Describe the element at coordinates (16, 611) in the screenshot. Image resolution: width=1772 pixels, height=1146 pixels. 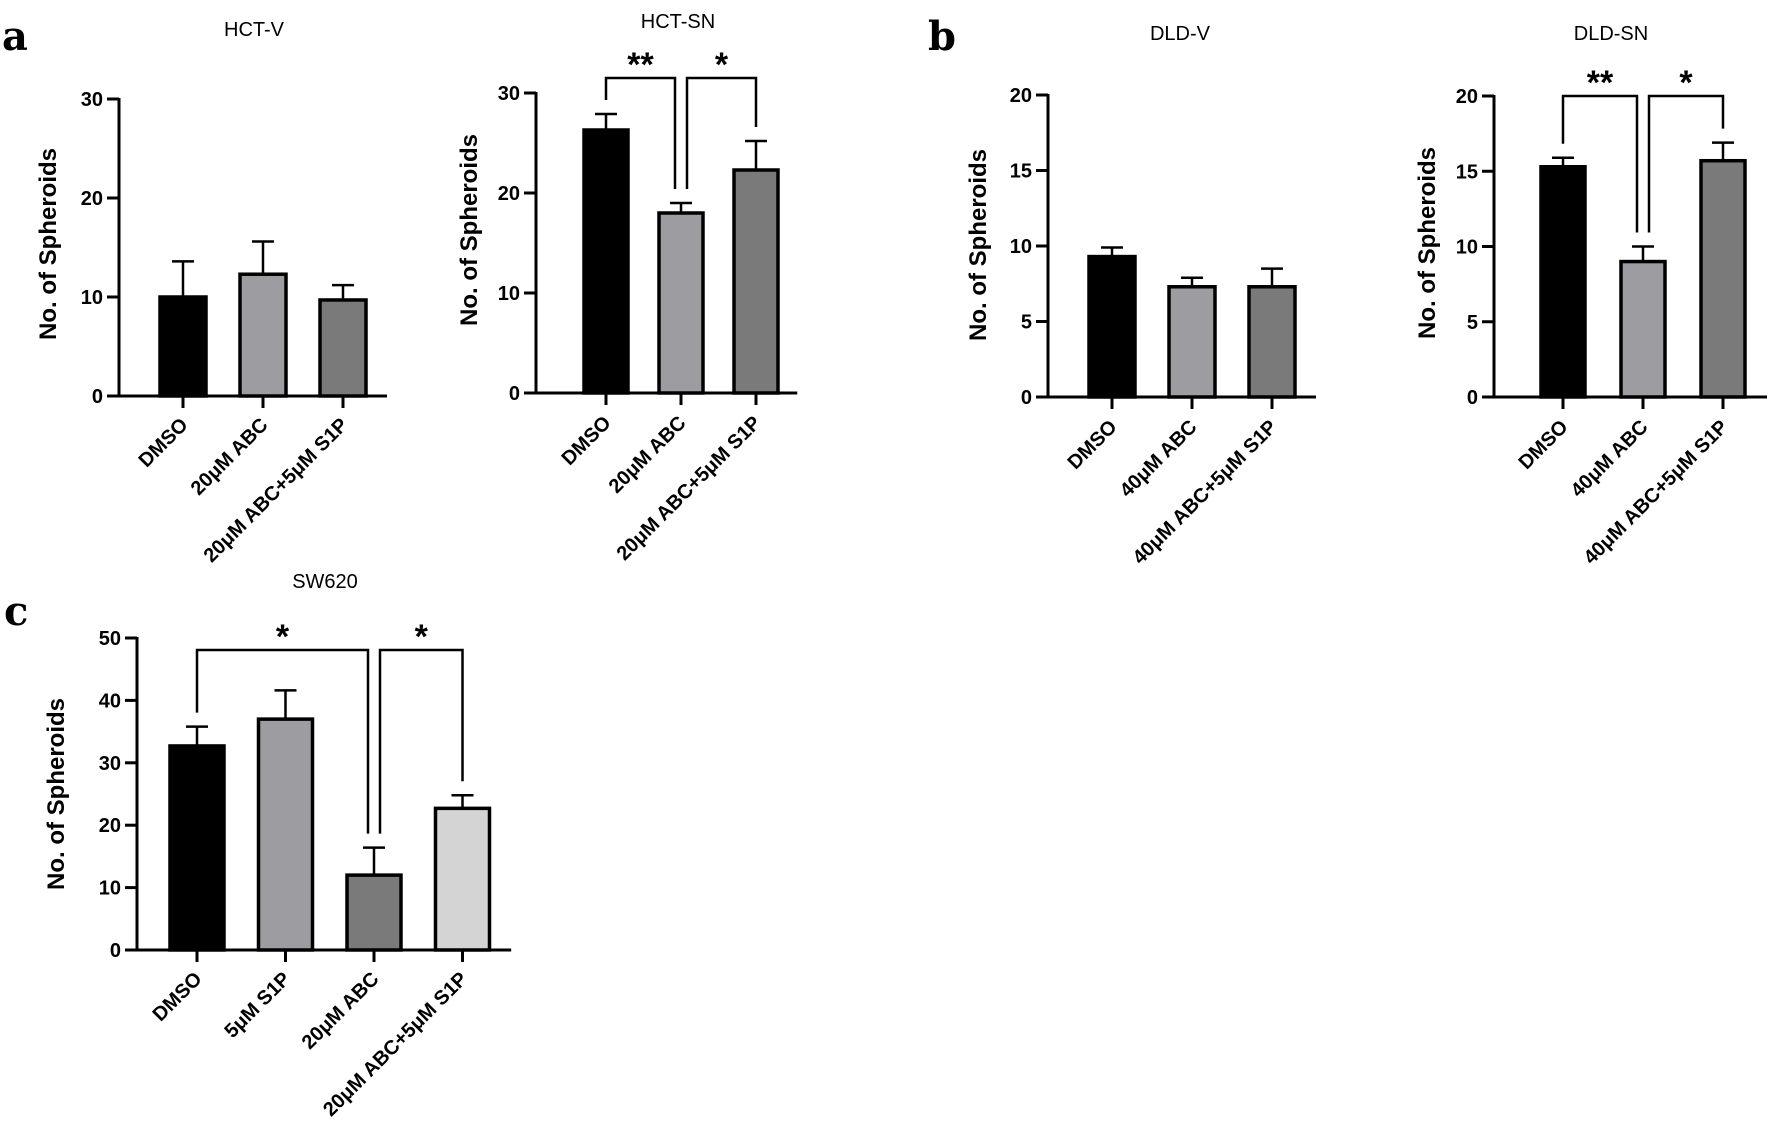
I see `panel-letter-c: c` at that location.